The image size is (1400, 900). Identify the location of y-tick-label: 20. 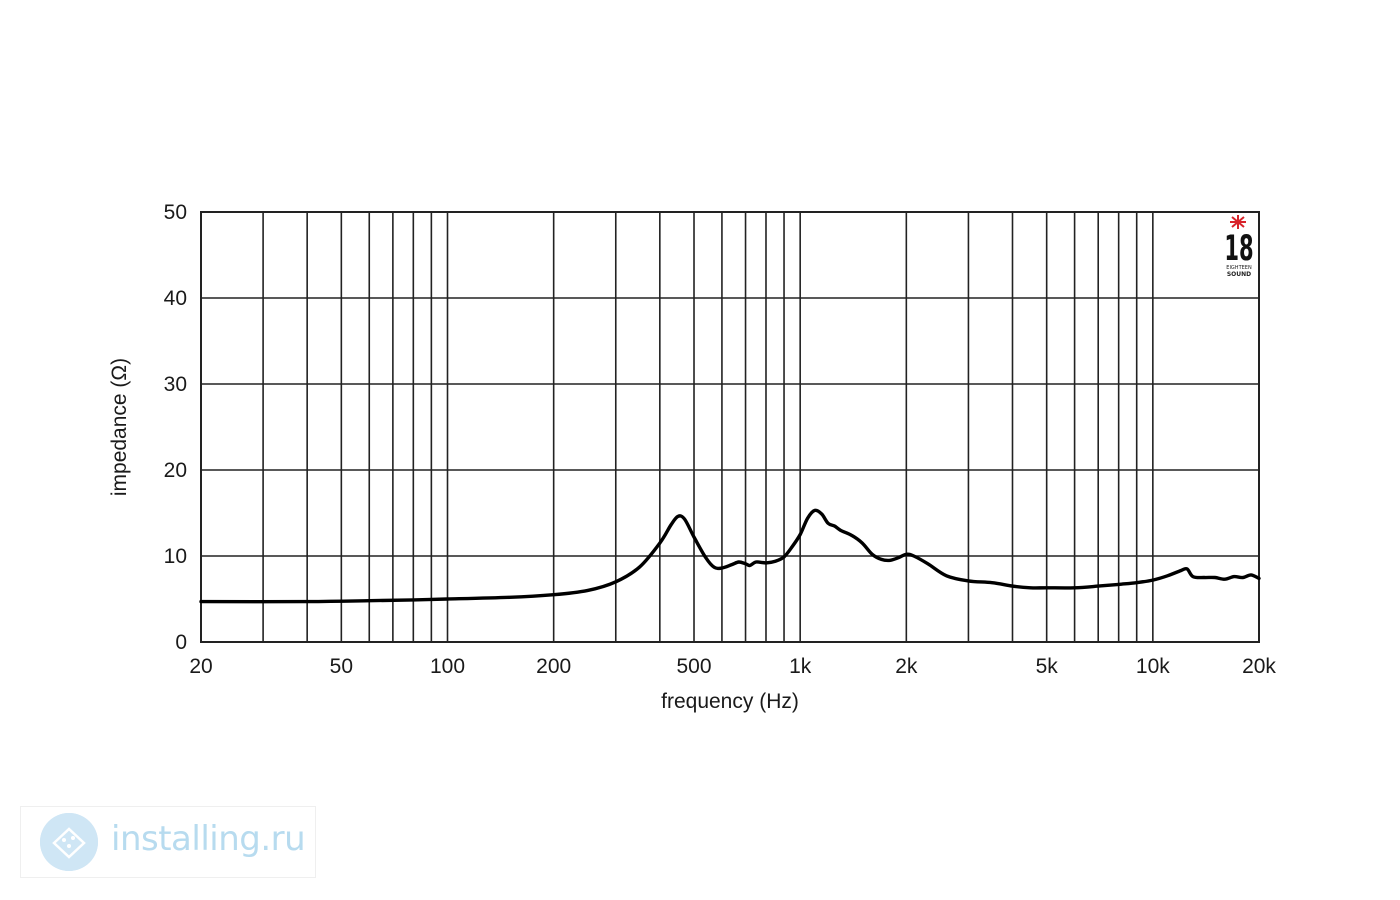
(175, 470).